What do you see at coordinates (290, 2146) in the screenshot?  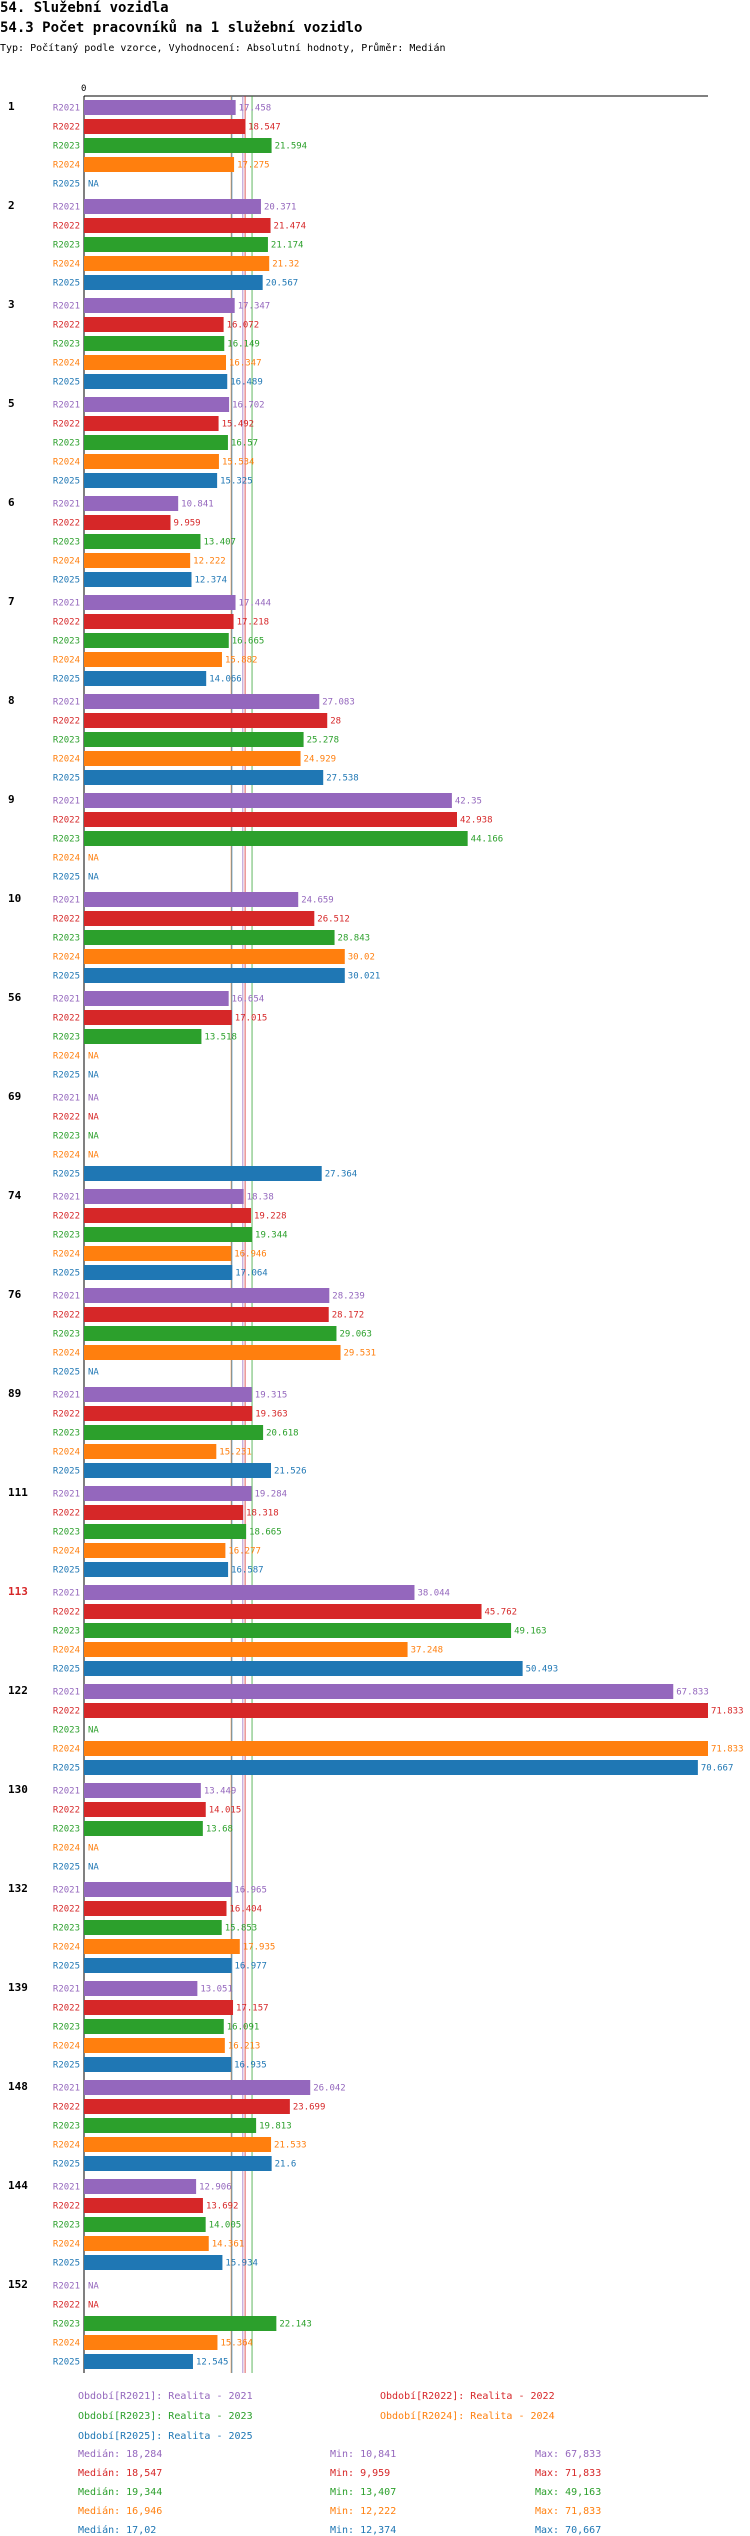 I see `value-label: 21.533` at bounding box center [290, 2146].